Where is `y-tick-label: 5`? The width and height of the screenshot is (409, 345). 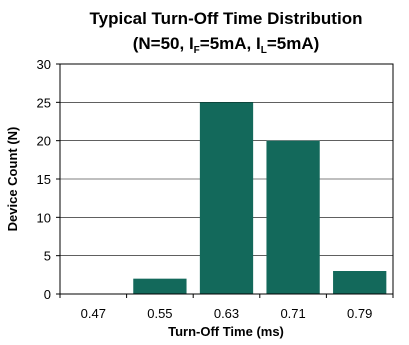
y-tick-label: 5 is located at coordinates (47, 256).